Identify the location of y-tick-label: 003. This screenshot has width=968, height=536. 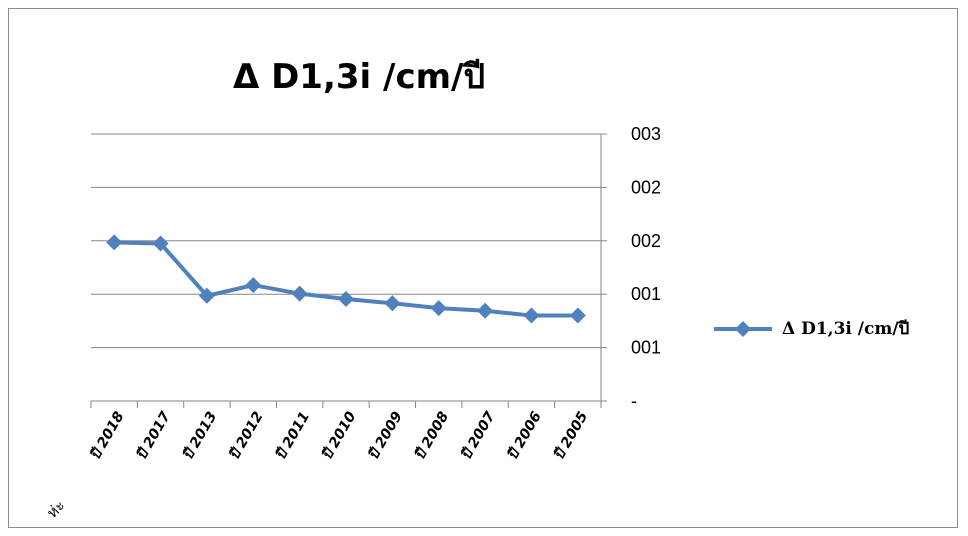
(646, 134).